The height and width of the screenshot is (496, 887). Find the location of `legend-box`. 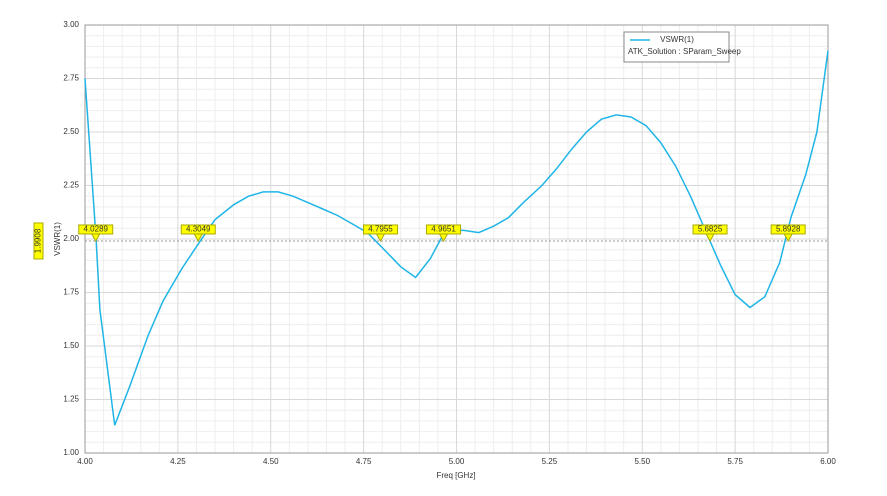

legend-box is located at coordinates (676, 47).